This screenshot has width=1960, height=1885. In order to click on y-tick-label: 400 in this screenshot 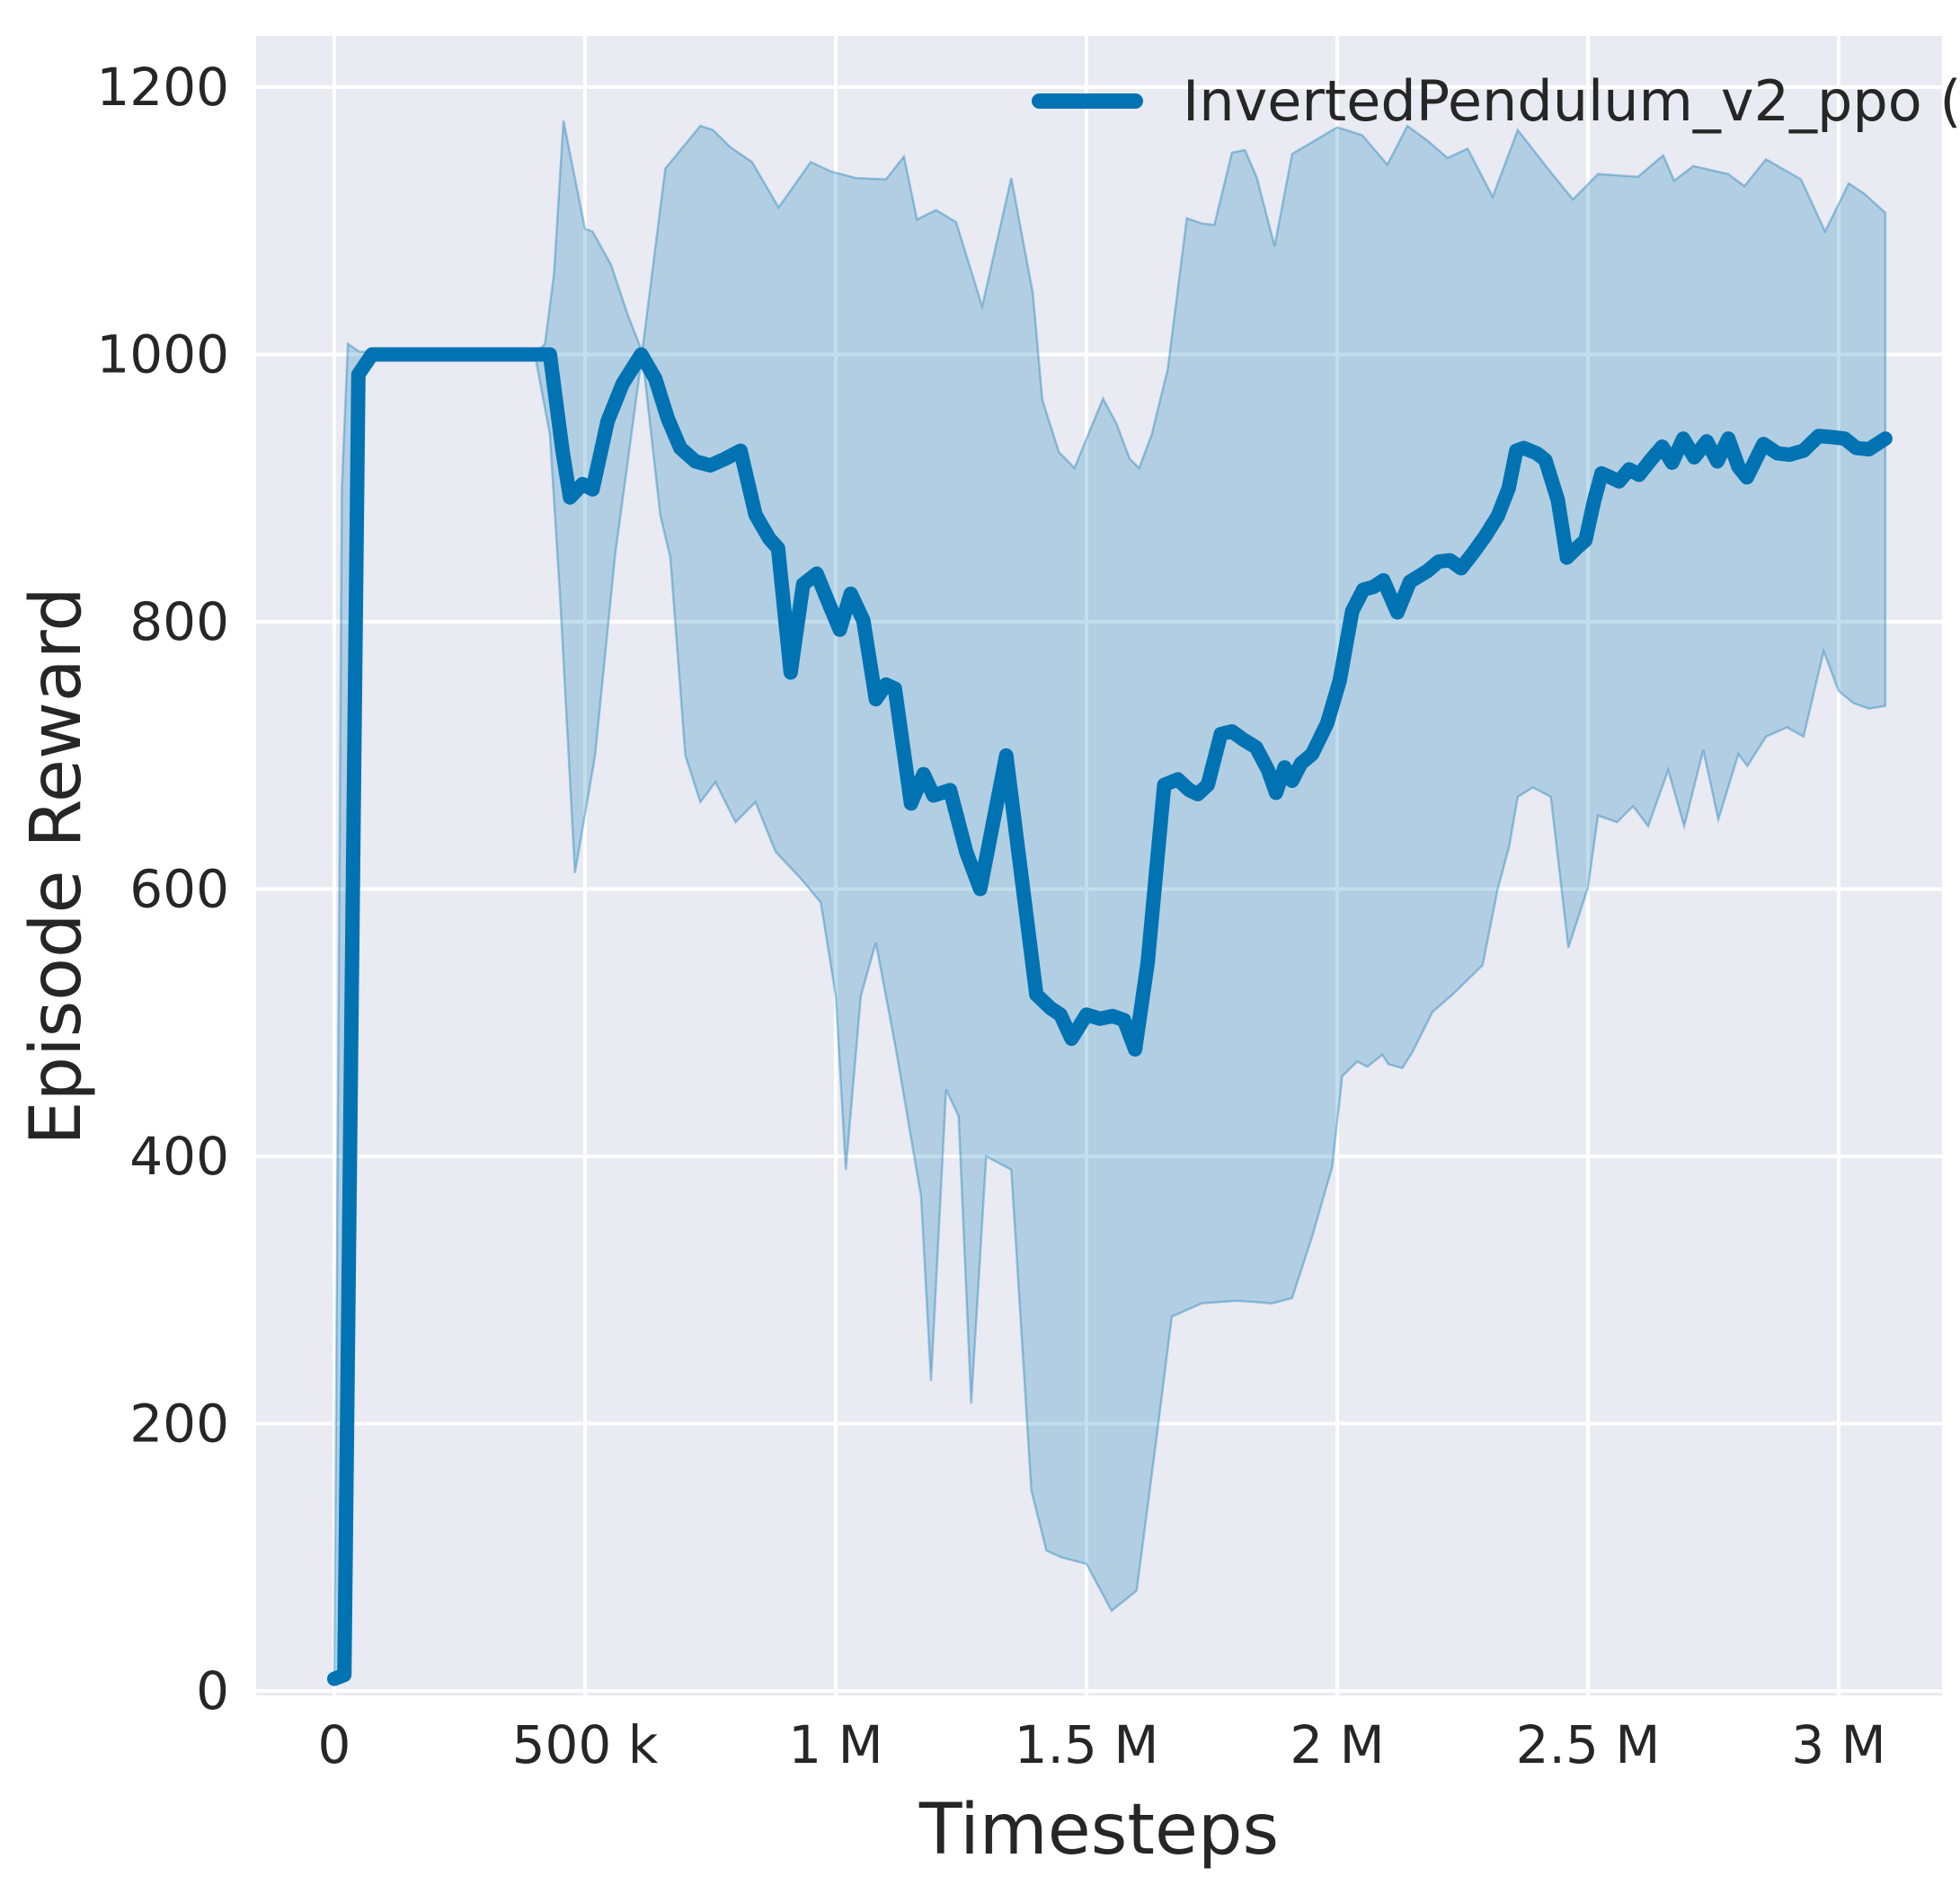, I will do `click(179, 1156)`.